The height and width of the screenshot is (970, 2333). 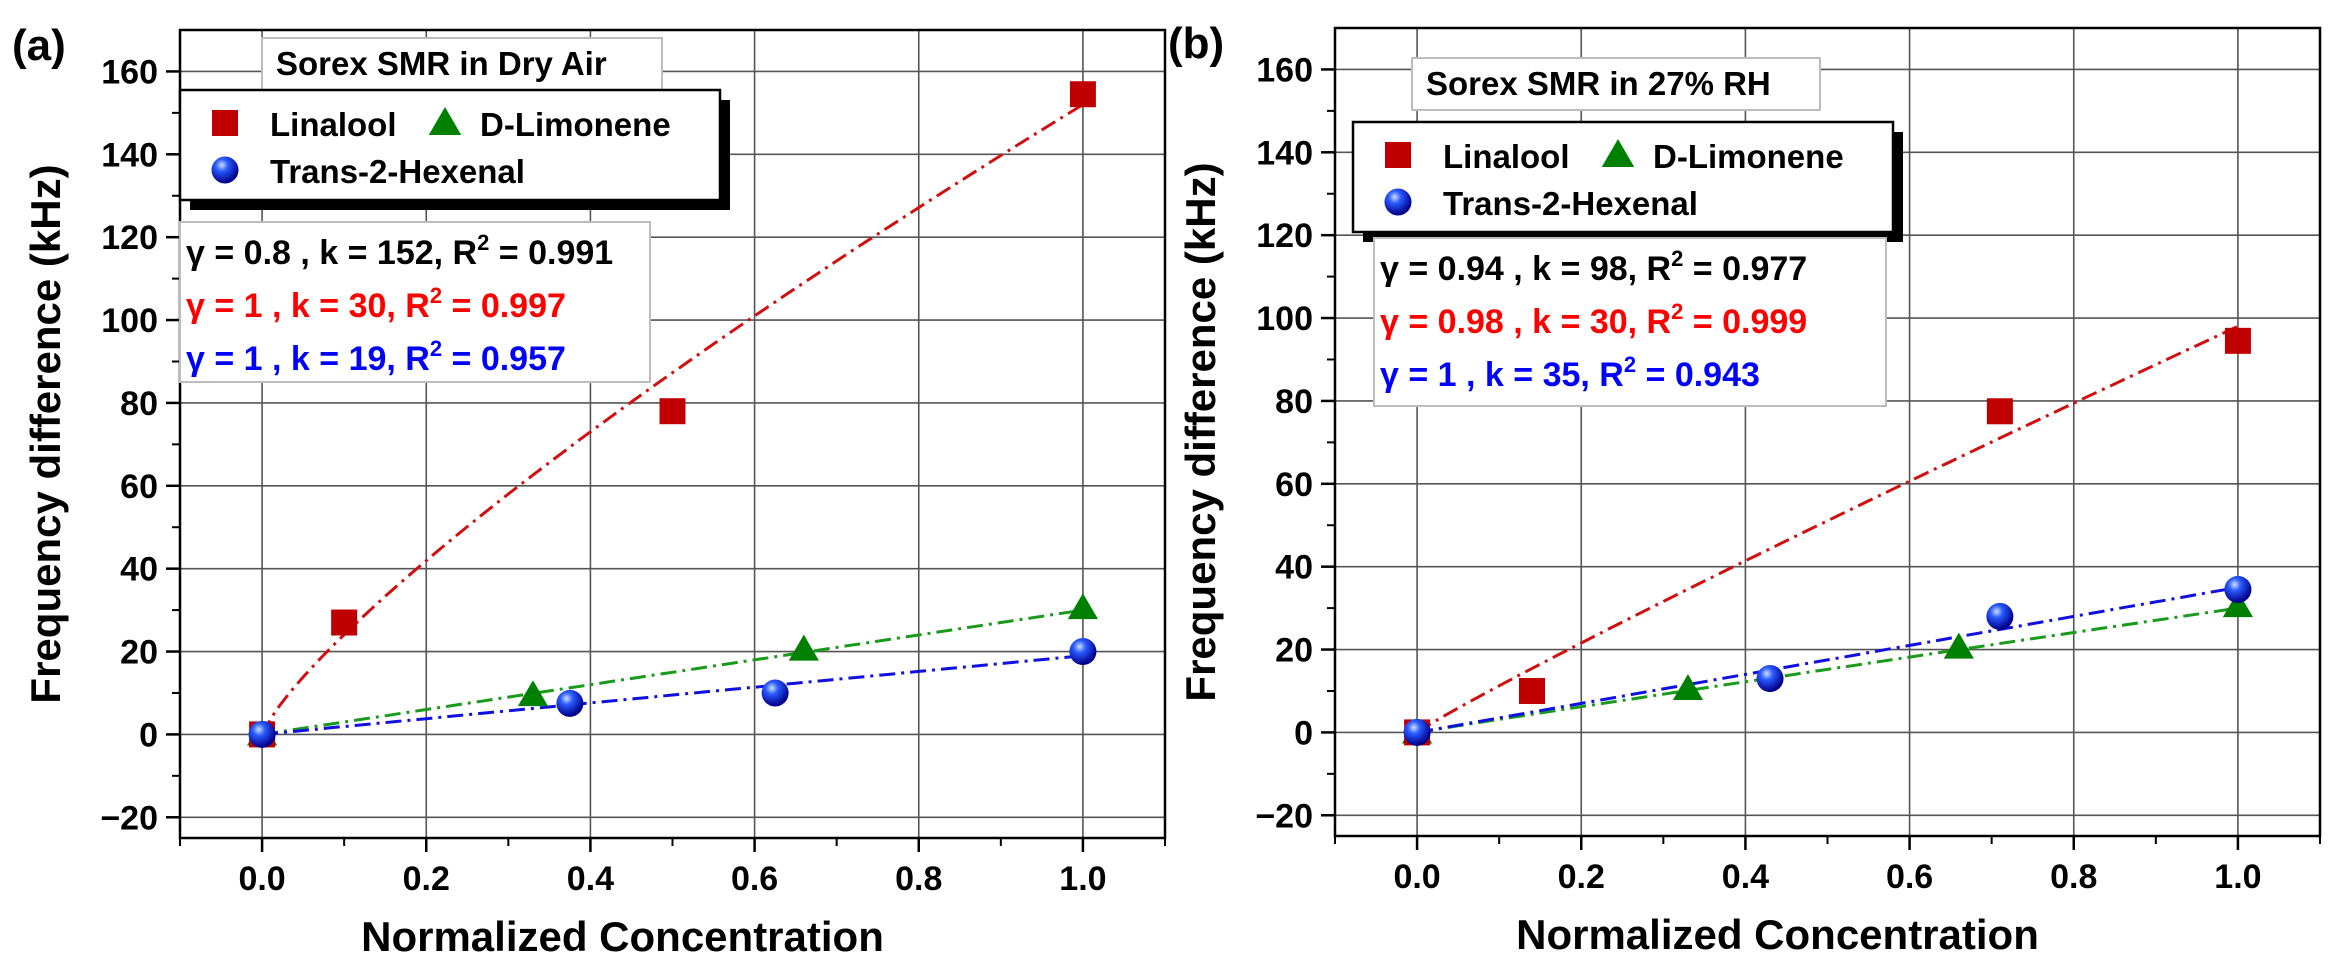 I want to click on x-axis-title: Normalized Concentration, so click(x=1777, y=934).